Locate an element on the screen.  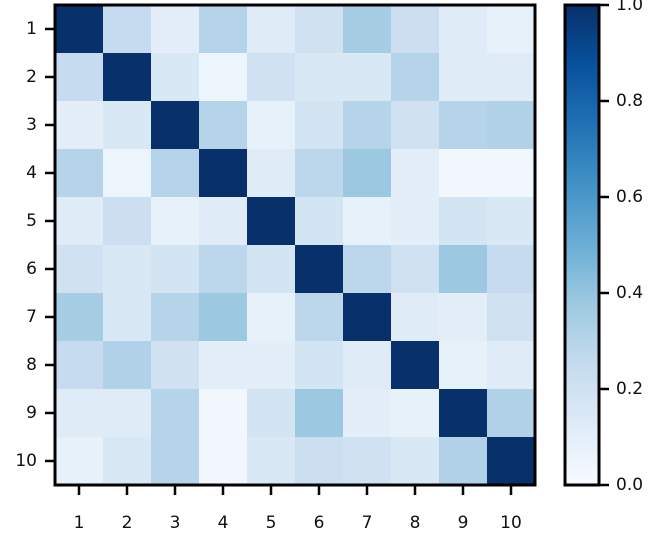
colorbar-tick-label: 0.0 is located at coordinates (629, 485).